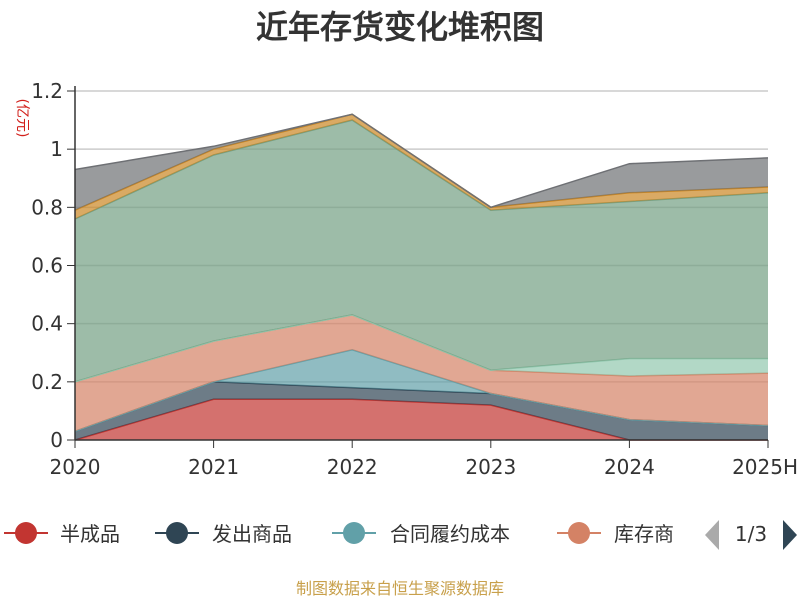  I want to click on x-tick-label: 2025H, so click(765, 467).